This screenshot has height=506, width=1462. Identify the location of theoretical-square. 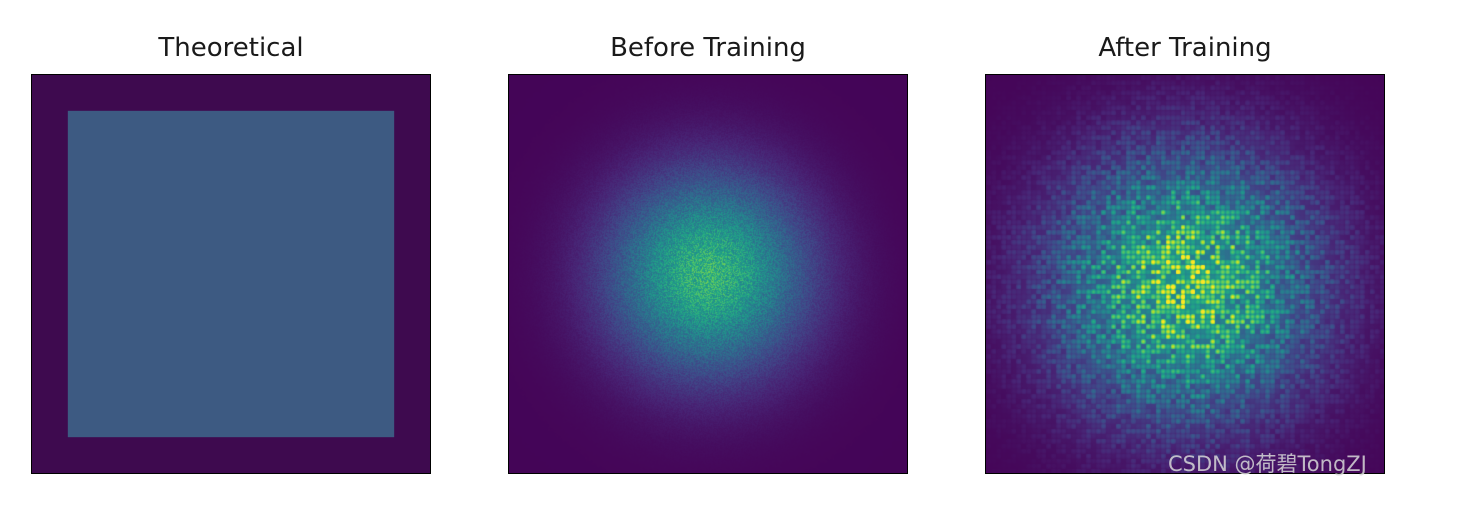
(231, 274).